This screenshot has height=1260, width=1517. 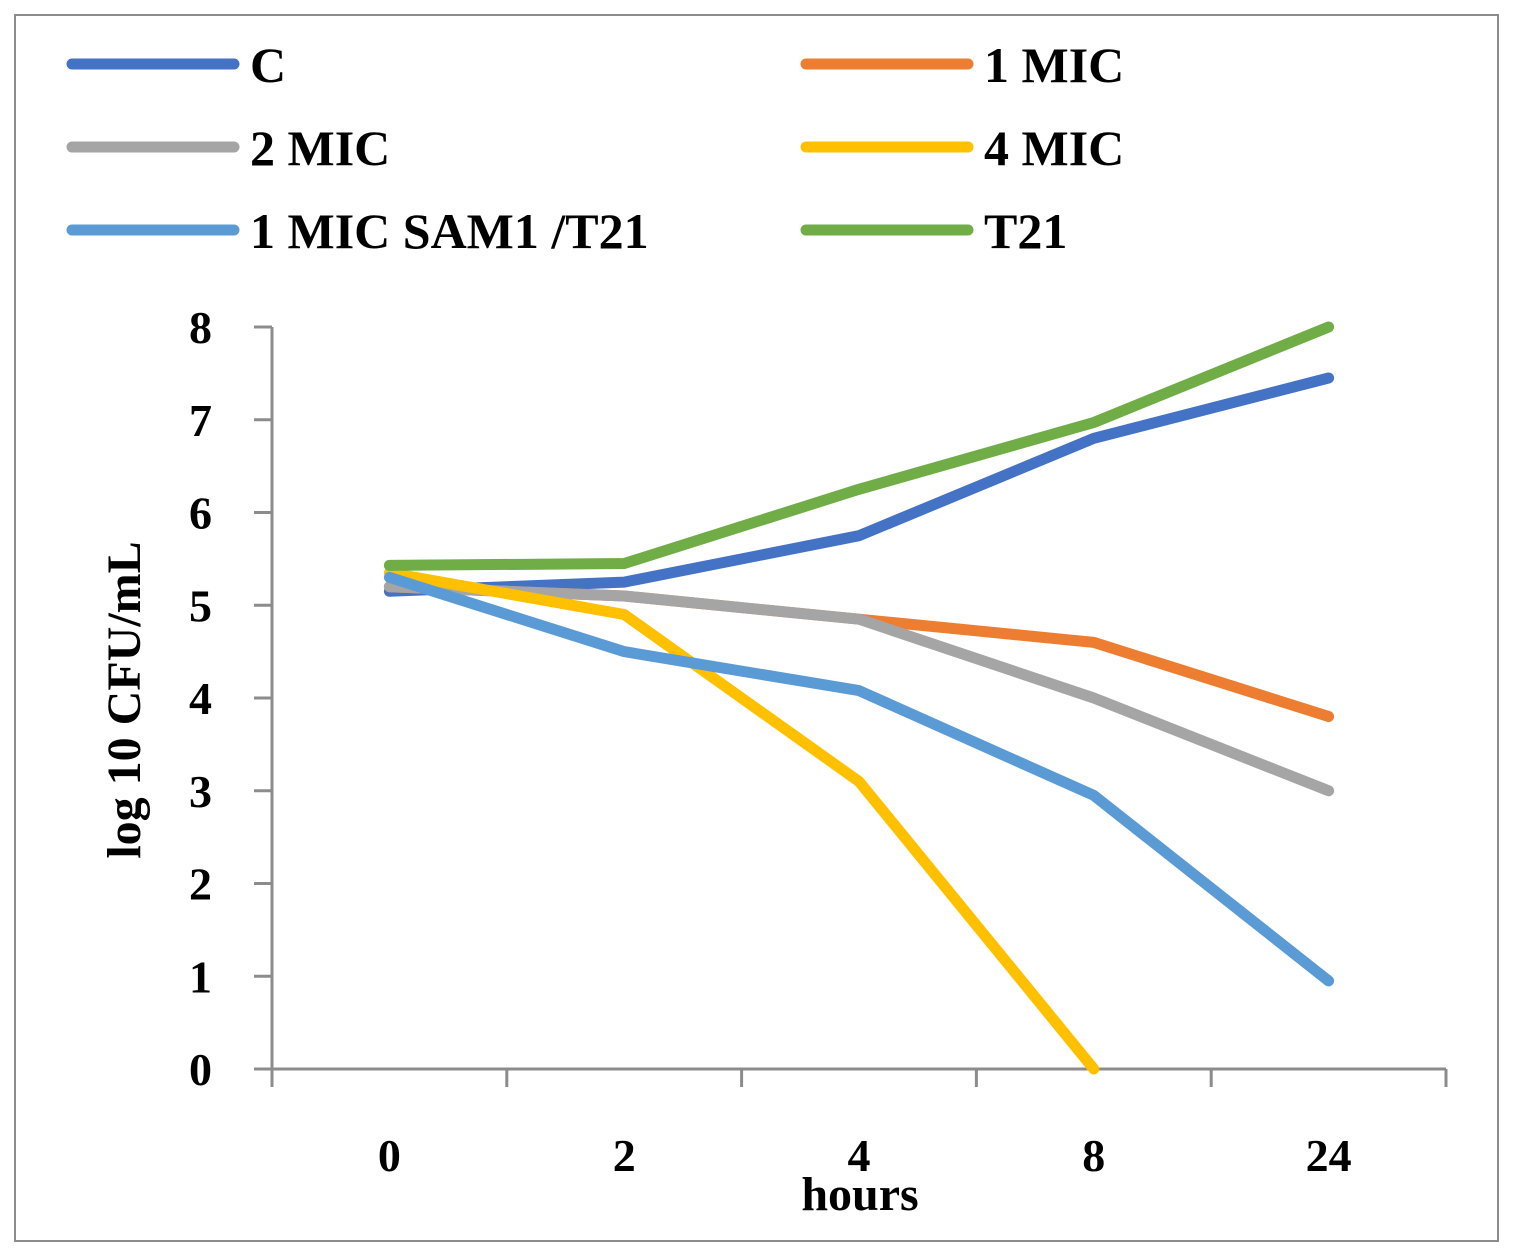 What do you see at coordinates (200, 884) in the screenshot?
I see `y-tick-label: 2` at bounding box center [200, 884].